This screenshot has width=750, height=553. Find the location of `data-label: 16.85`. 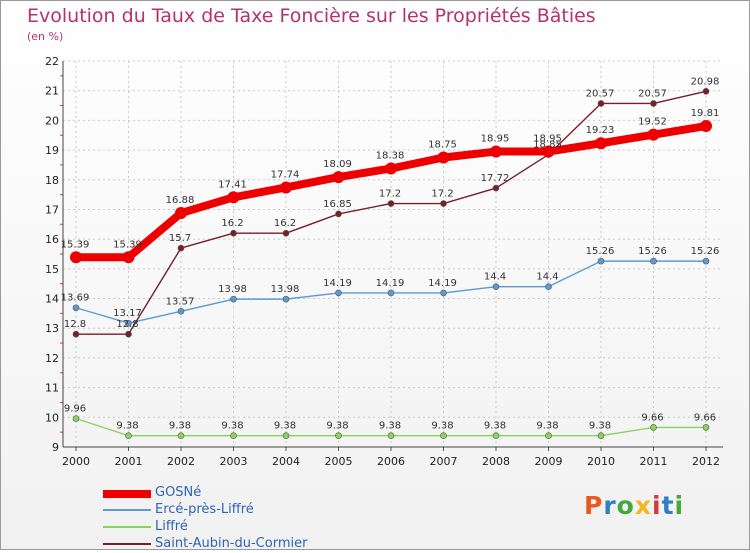

data-label: 16.85 is located at coordinates (337, 204).